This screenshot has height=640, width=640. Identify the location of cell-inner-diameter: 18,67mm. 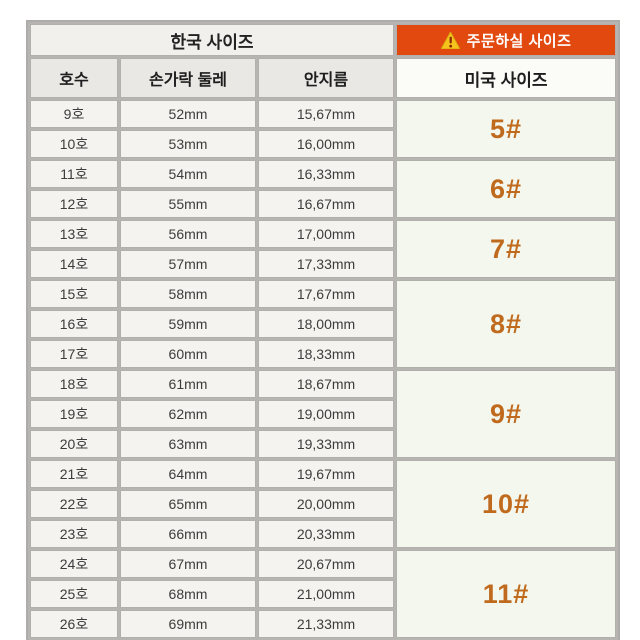
(326, 384).